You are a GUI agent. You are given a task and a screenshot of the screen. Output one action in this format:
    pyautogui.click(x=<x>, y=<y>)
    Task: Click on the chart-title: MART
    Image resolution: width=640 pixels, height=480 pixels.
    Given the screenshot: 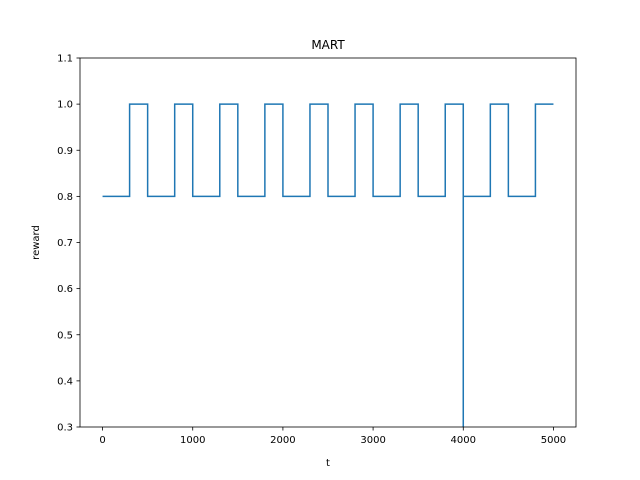 What is the action you would take?
    pyautogui.click(x=328, y=45)
    